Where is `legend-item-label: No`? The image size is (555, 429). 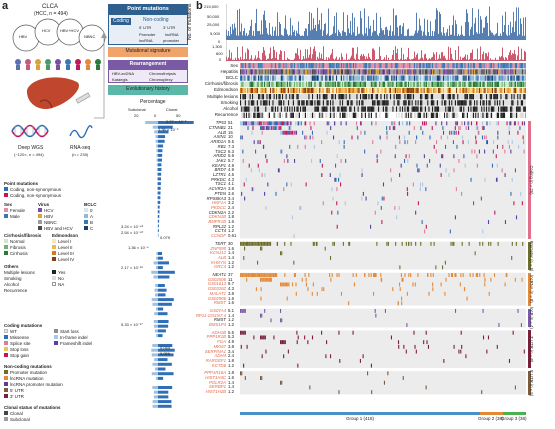
legend-item-label: No is located at coordinates (61, 278).